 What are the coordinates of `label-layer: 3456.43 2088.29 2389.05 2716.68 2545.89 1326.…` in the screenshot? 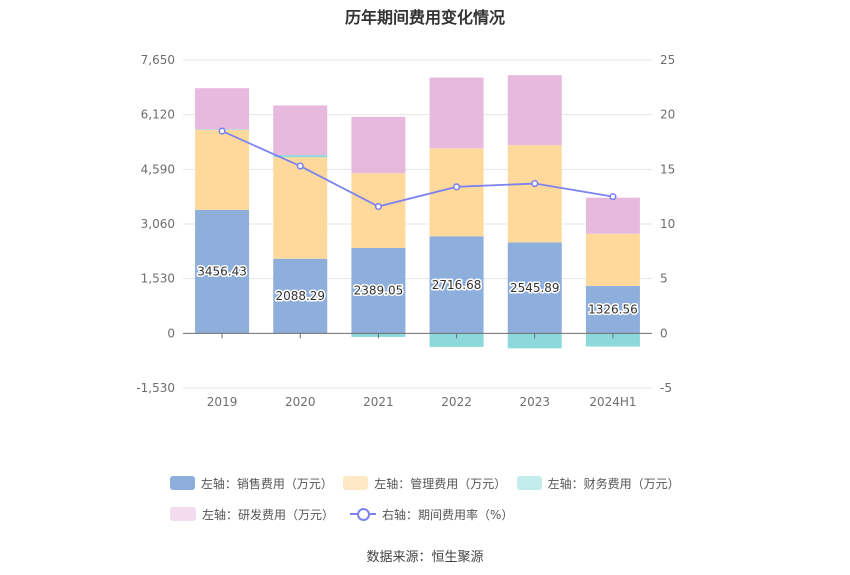 It's located at (417, 290).